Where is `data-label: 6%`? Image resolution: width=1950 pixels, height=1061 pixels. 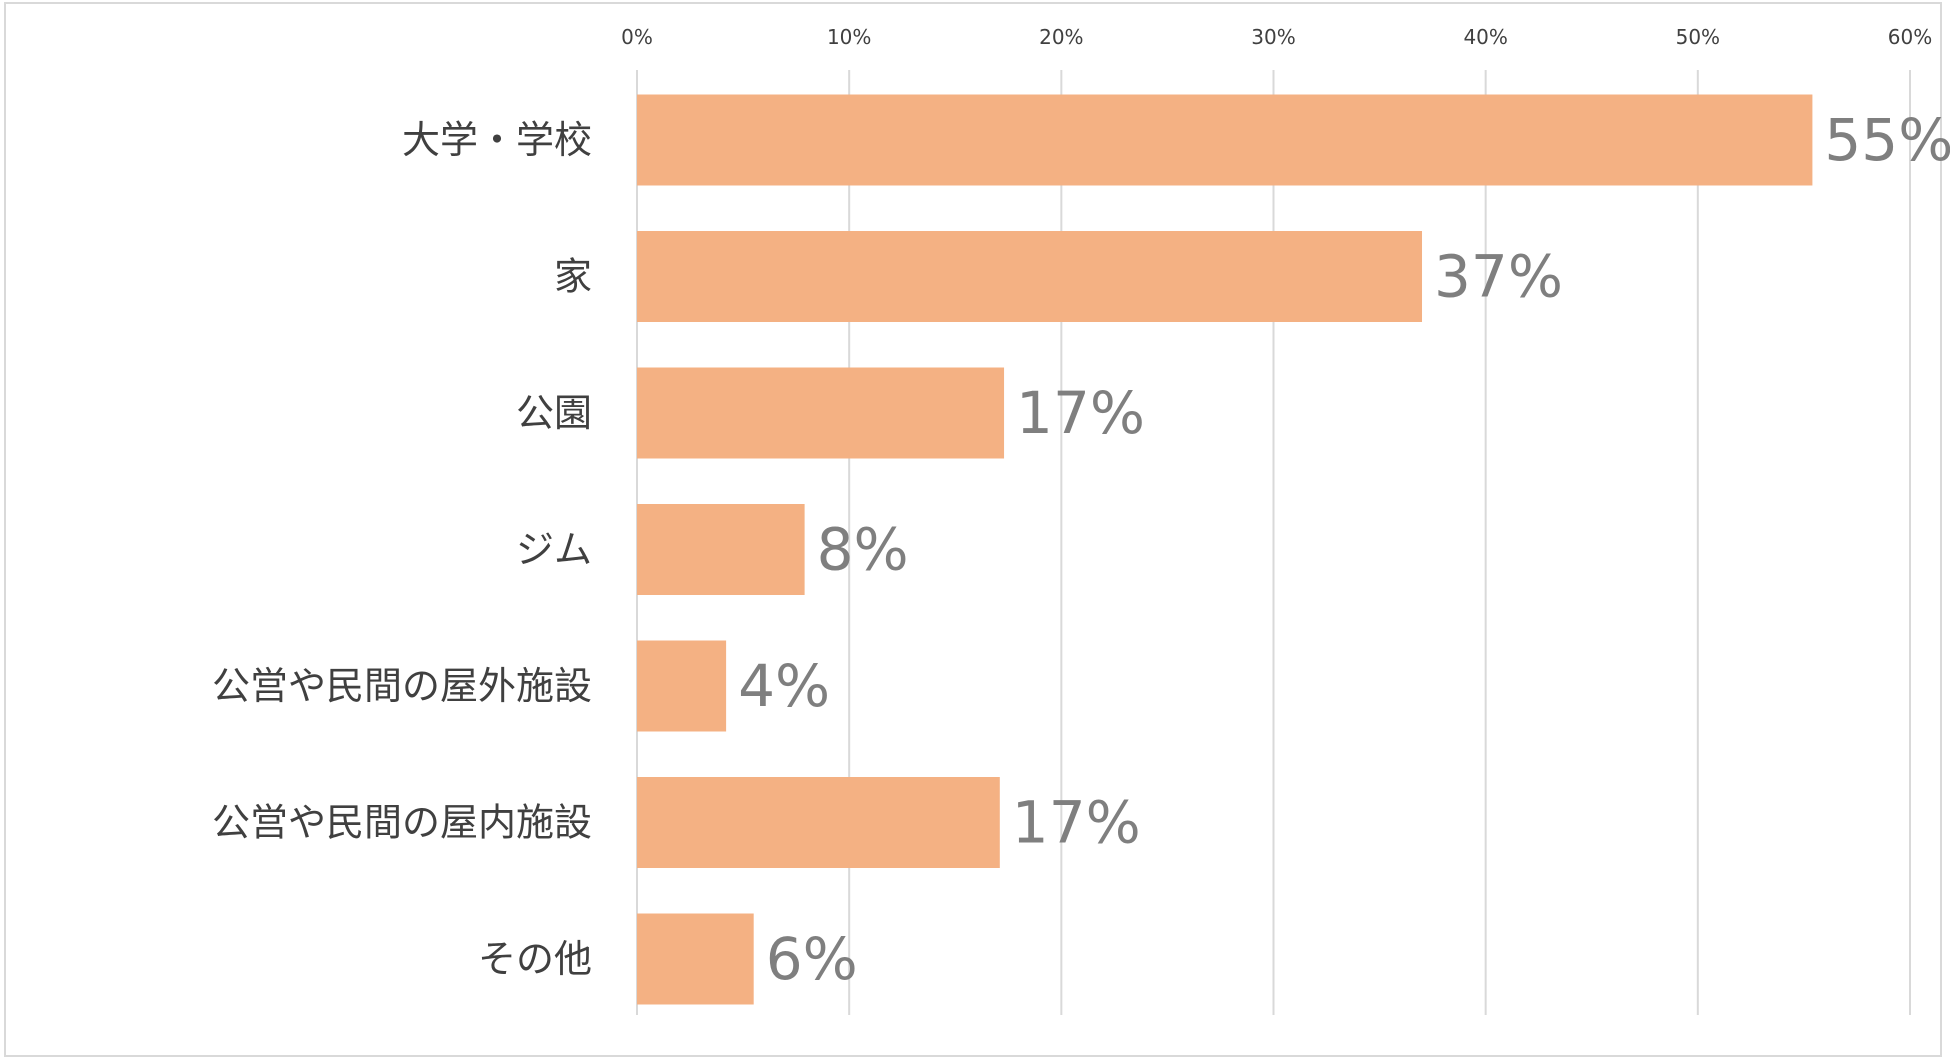
data-label: 6% is located at coordinates (812, 959).